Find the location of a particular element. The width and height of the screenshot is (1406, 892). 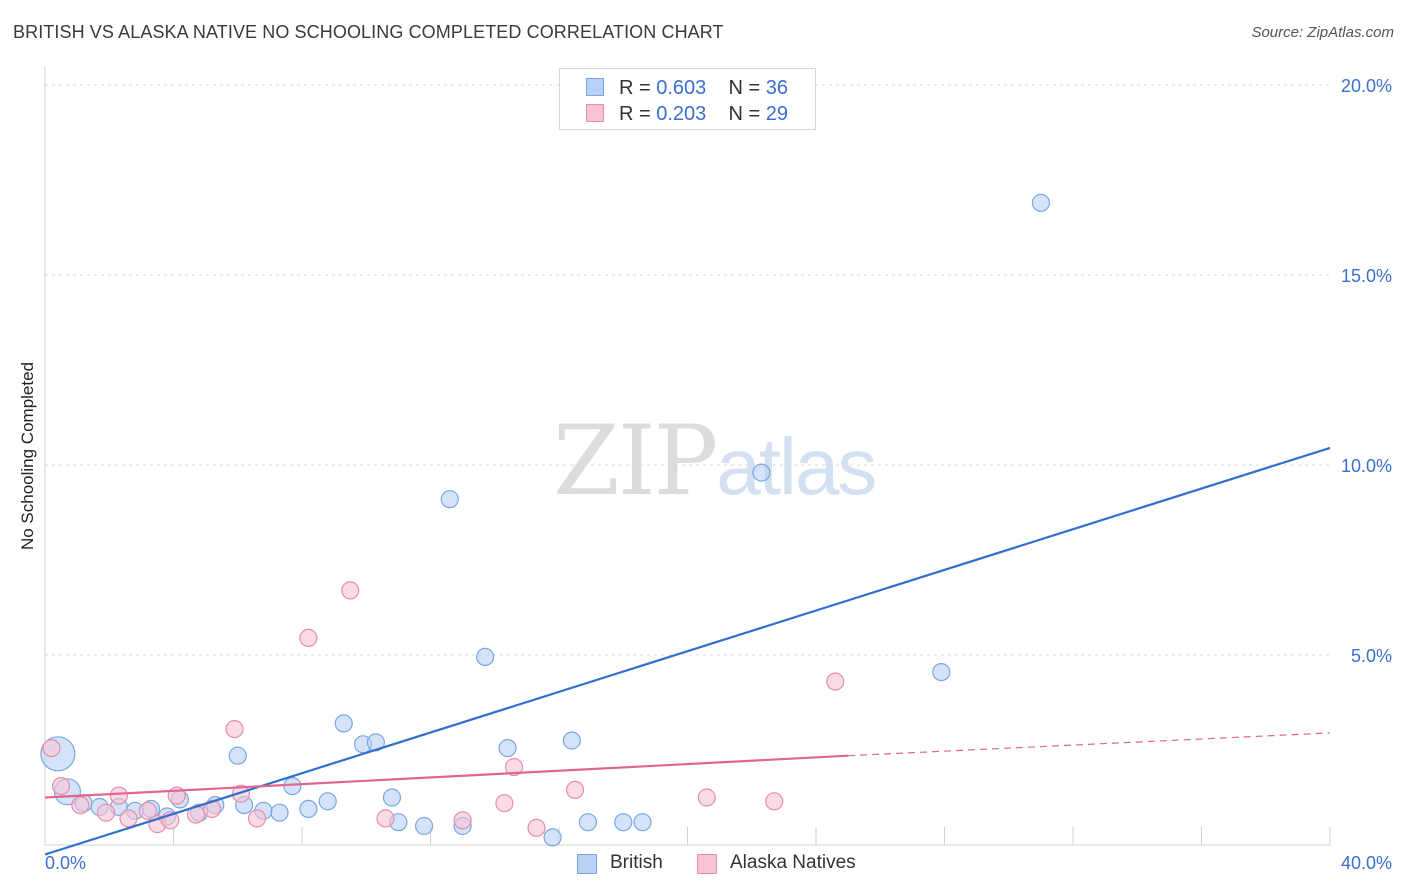

y-tick-label: 20.0% is located at coordinates (1366, 86).